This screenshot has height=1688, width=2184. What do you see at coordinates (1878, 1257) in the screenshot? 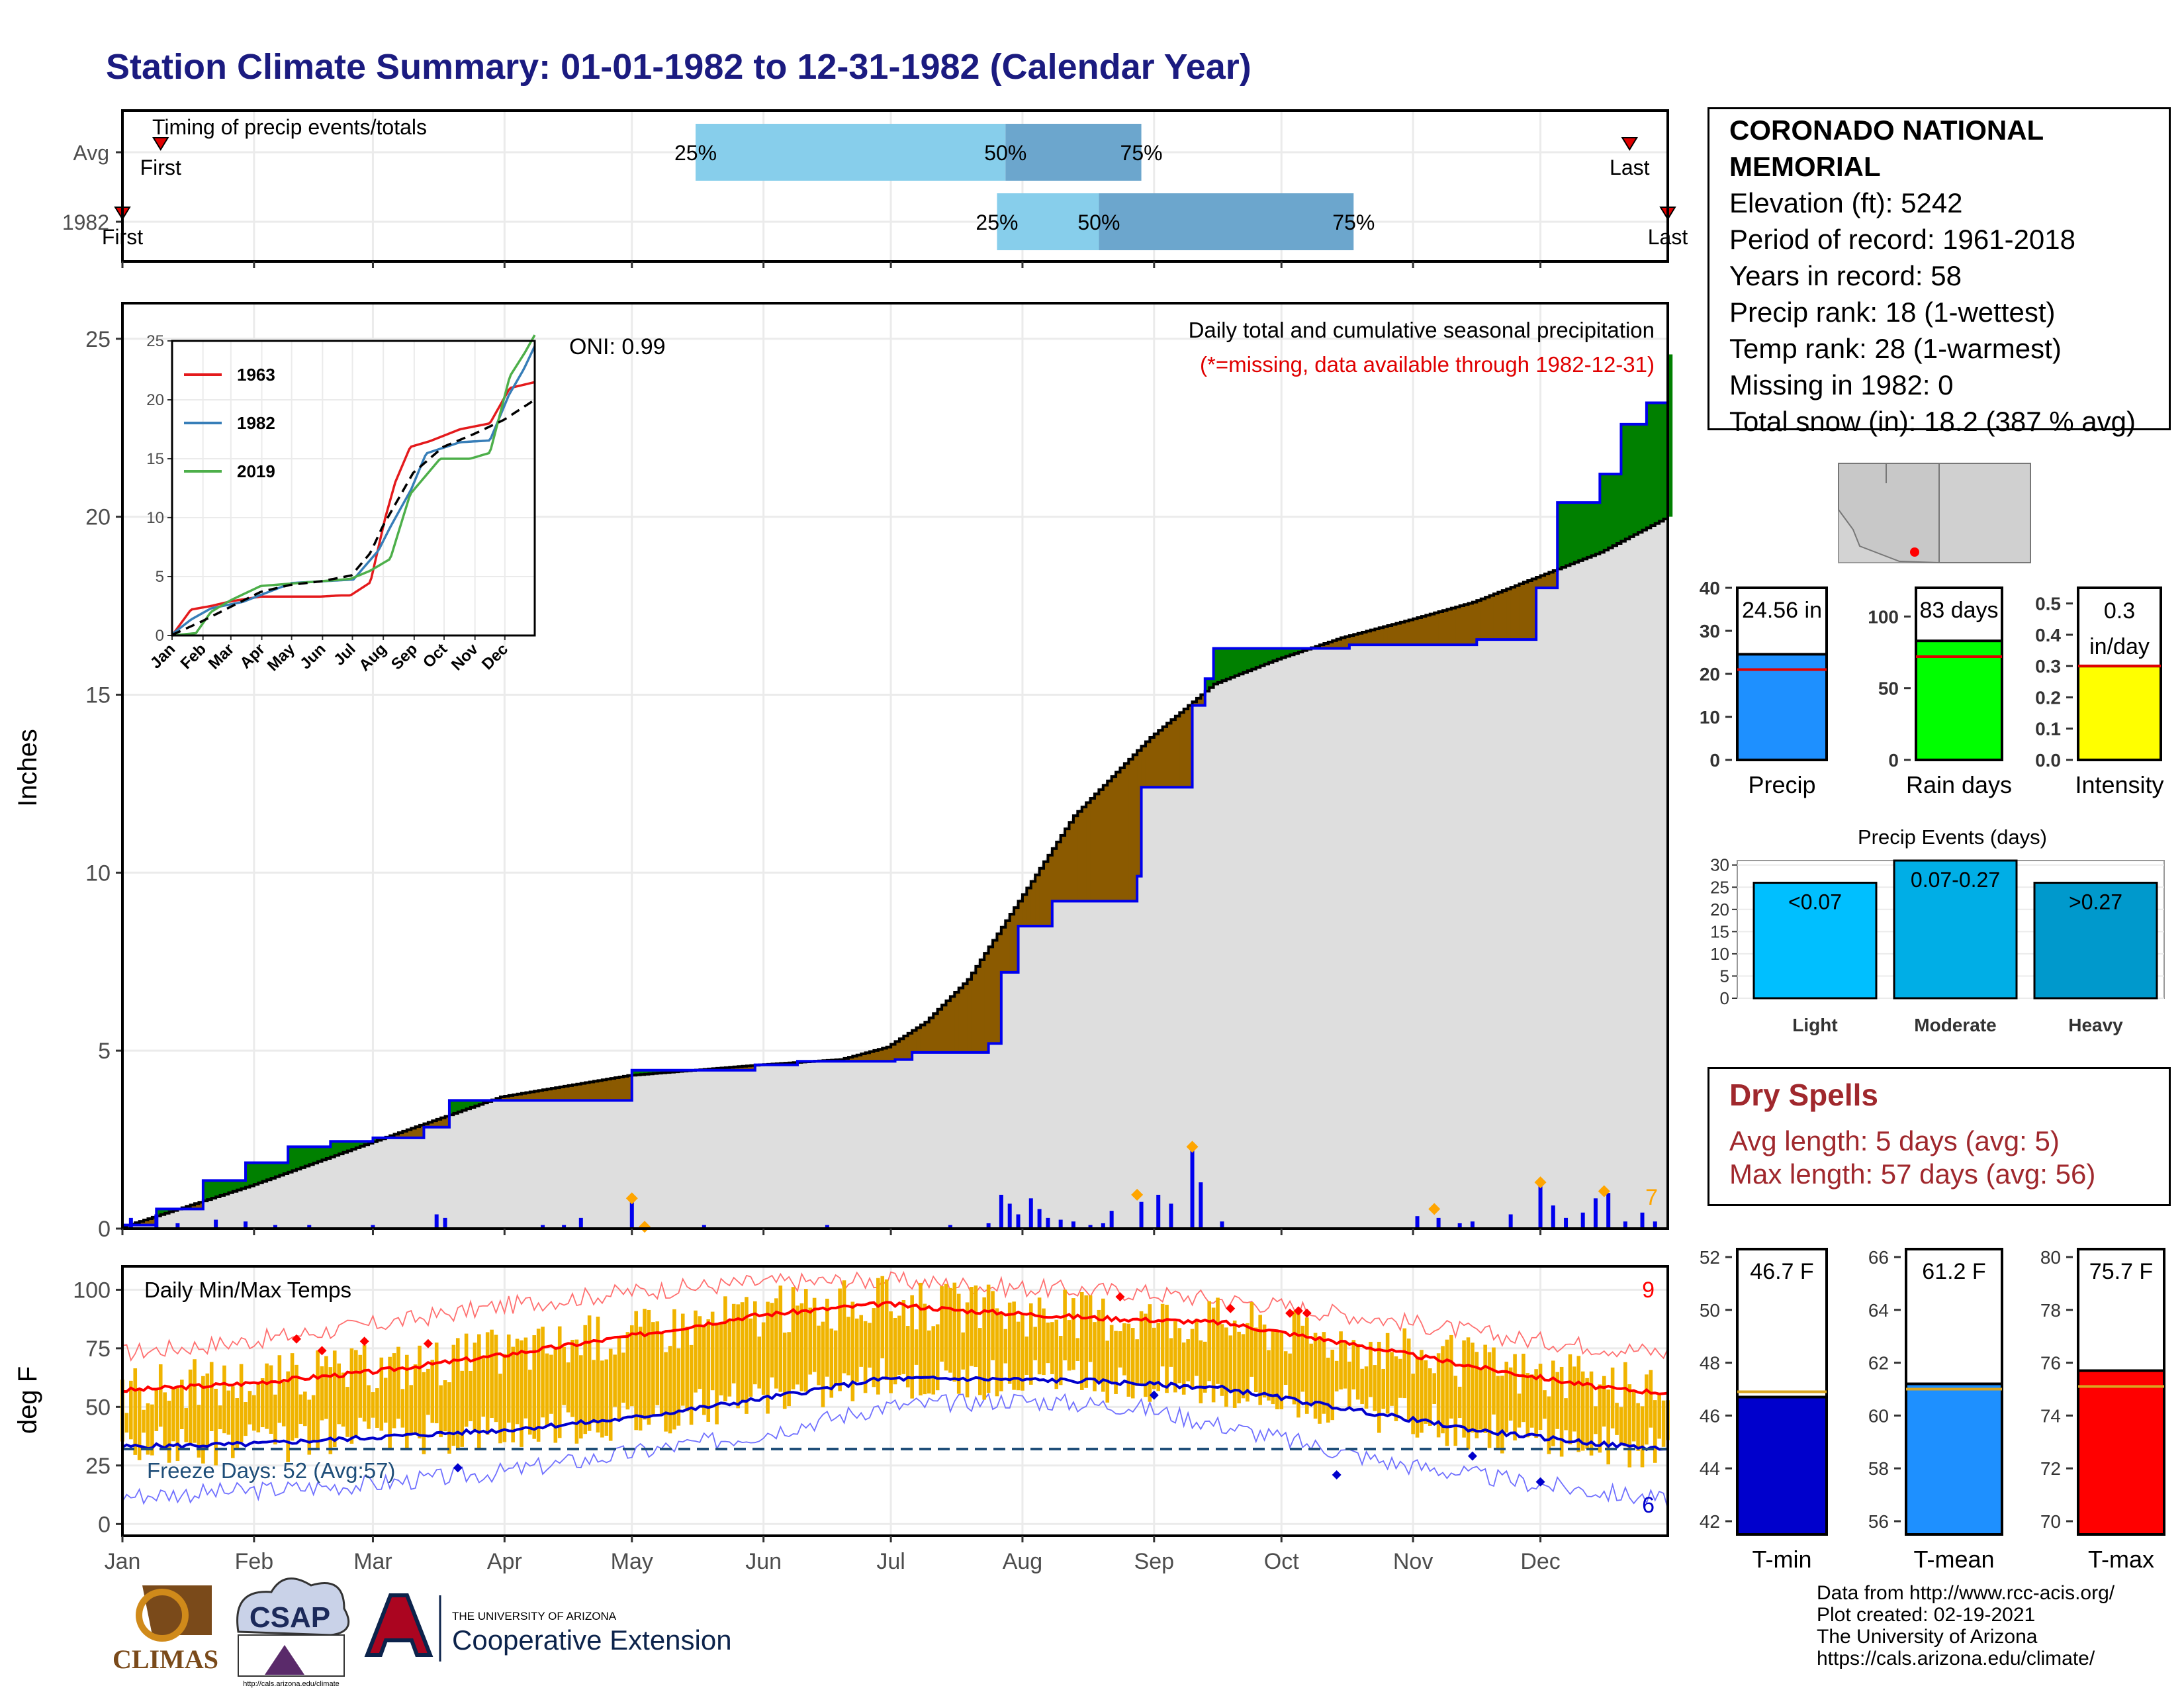
I see `summary-y-tick-label: 66` at bounding box center [1878, 1257].